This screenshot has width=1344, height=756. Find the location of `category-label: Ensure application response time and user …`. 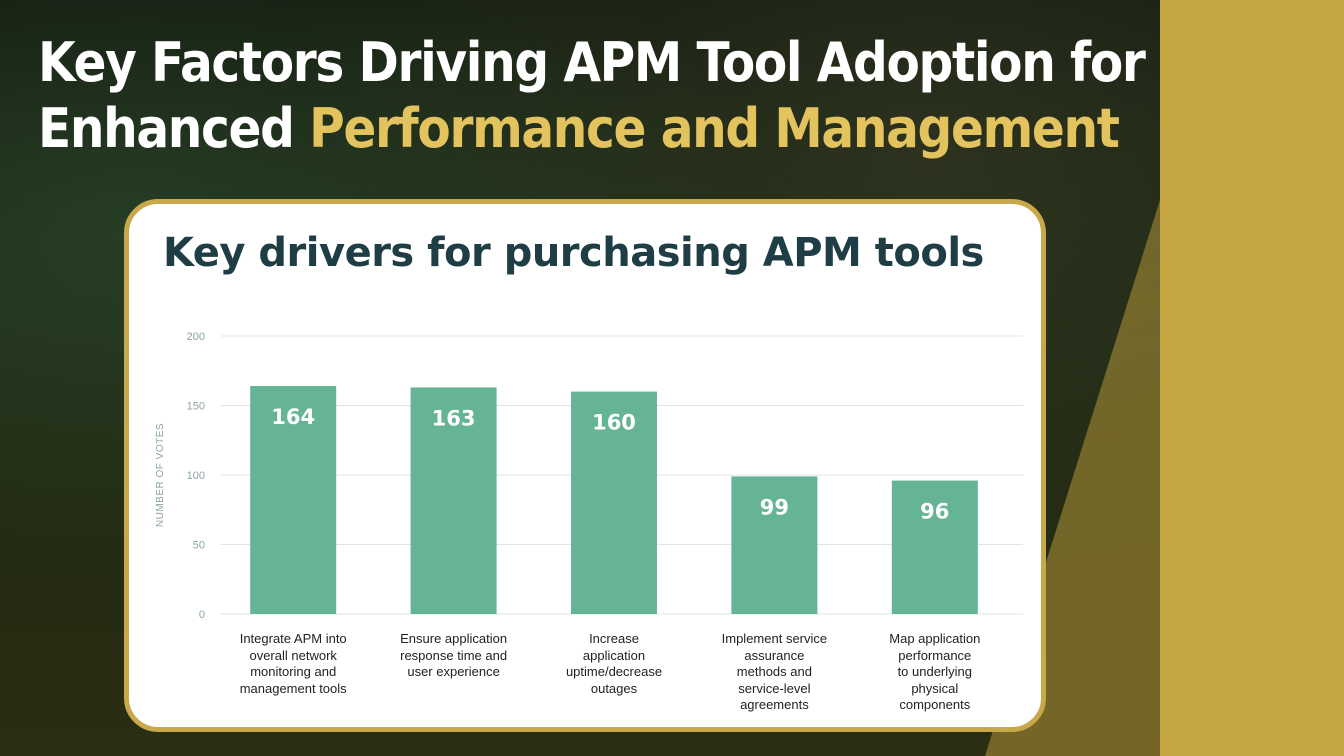

category-label: Ensure application response time and user … is located at coordinates (454, 656).